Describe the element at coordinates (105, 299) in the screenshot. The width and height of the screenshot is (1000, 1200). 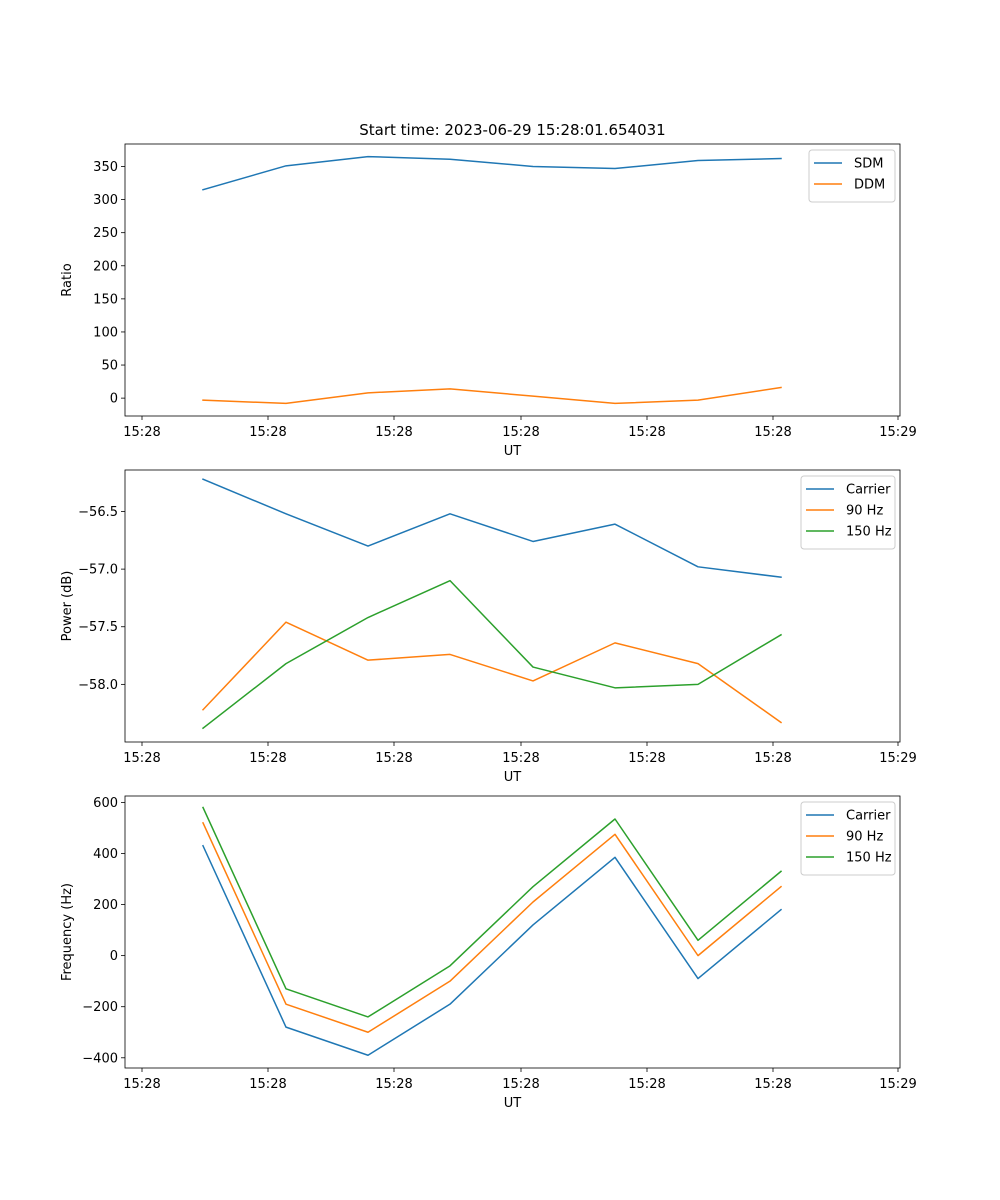
I see `y-tick-label: 150` at that location.